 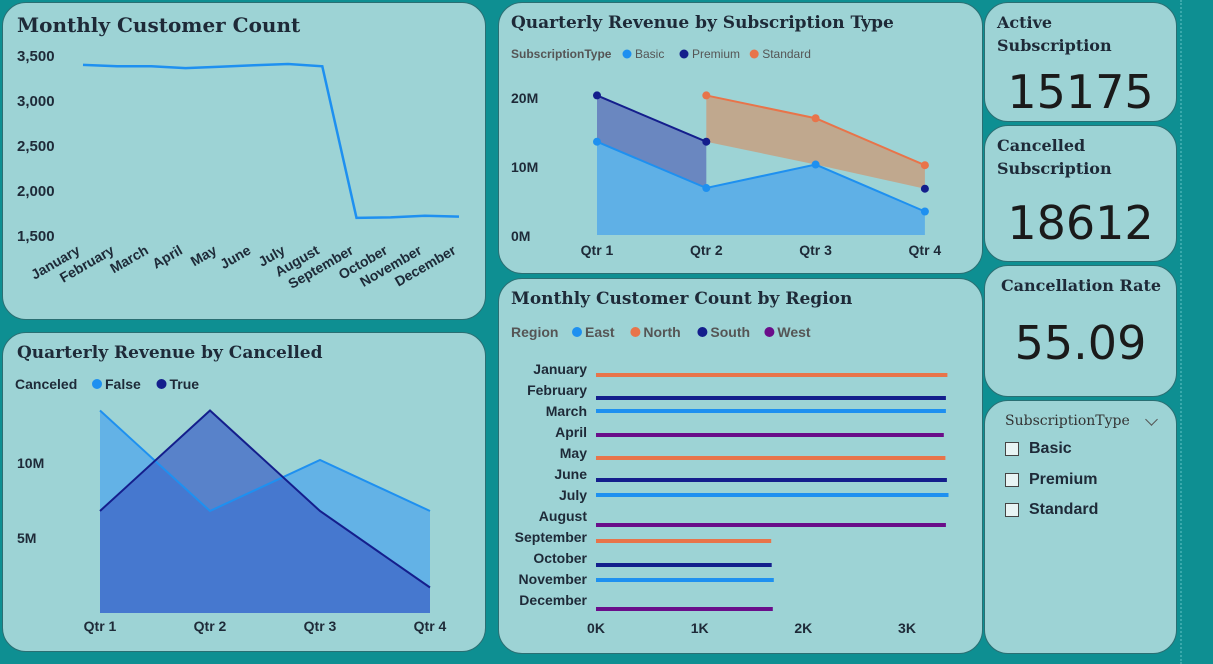 What do you see at coordinates (36, 146) in the screenshot?
I see `y-tick-label: 2,500` at bounding box center [36, 146].